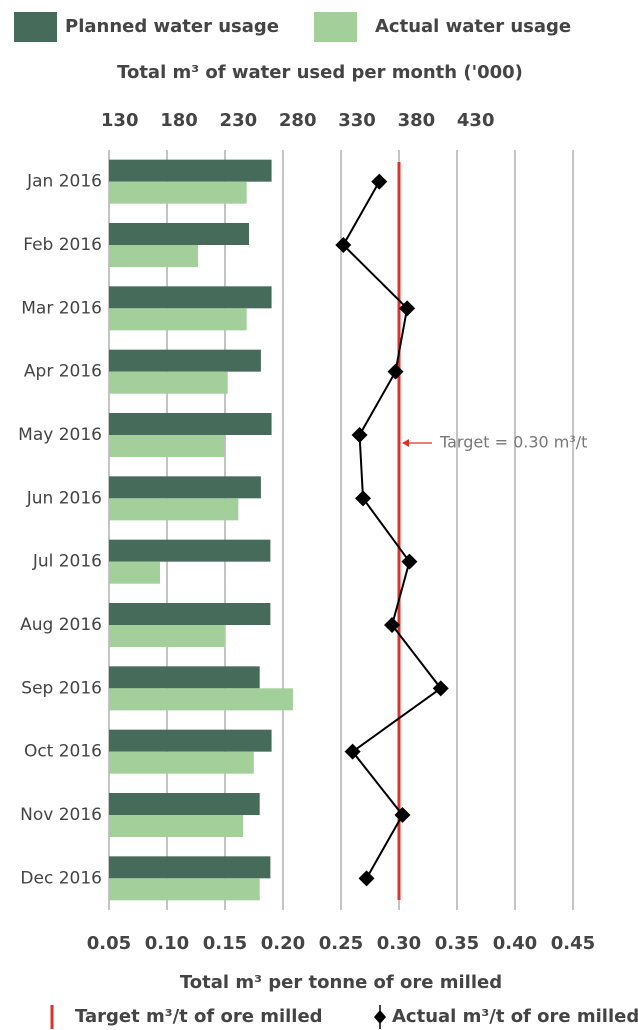 This screenshot has height=1030, width=638. I want to click on x-tick-label: 0.30, so click(399, 943).